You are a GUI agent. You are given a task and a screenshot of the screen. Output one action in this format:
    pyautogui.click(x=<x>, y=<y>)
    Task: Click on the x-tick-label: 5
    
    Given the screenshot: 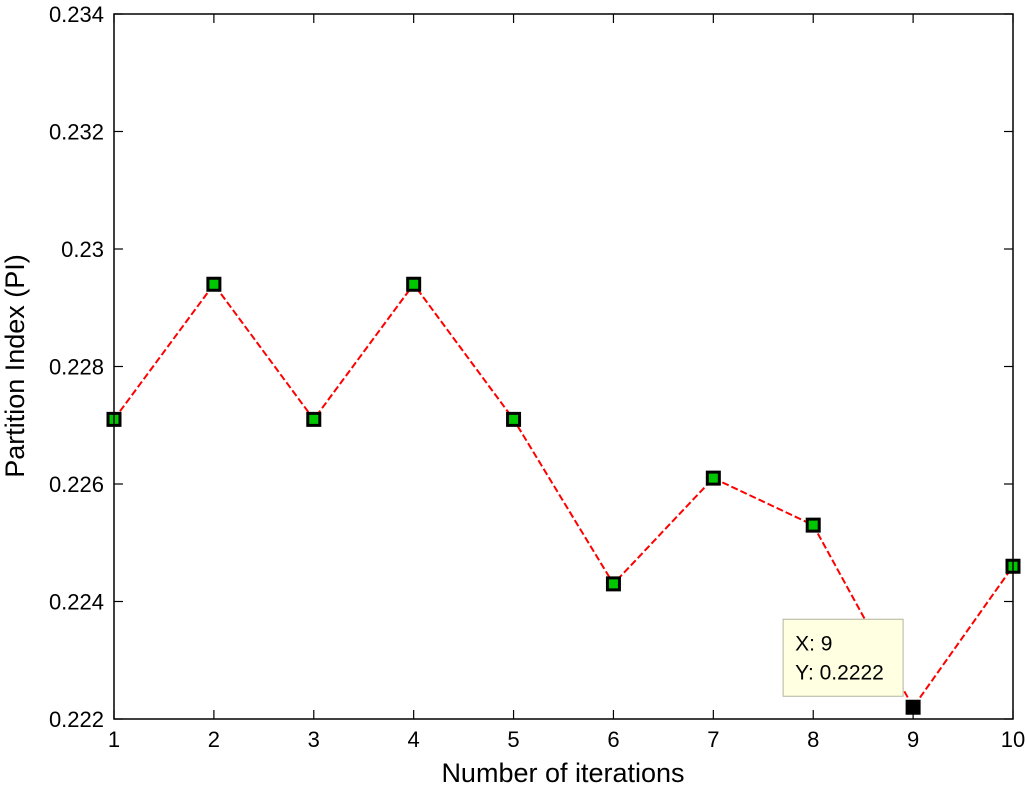 What is the action you would take?
    pyautogui.click(x=513, y=739)
    